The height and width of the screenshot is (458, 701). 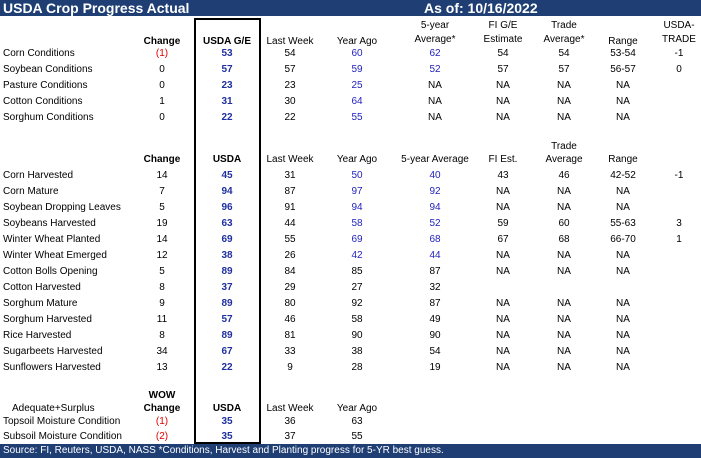 What do you see at coordinates (43, 101) in the screenshot?
I see `row-label: Cotton Conditions` at bounding box center [43, 101].